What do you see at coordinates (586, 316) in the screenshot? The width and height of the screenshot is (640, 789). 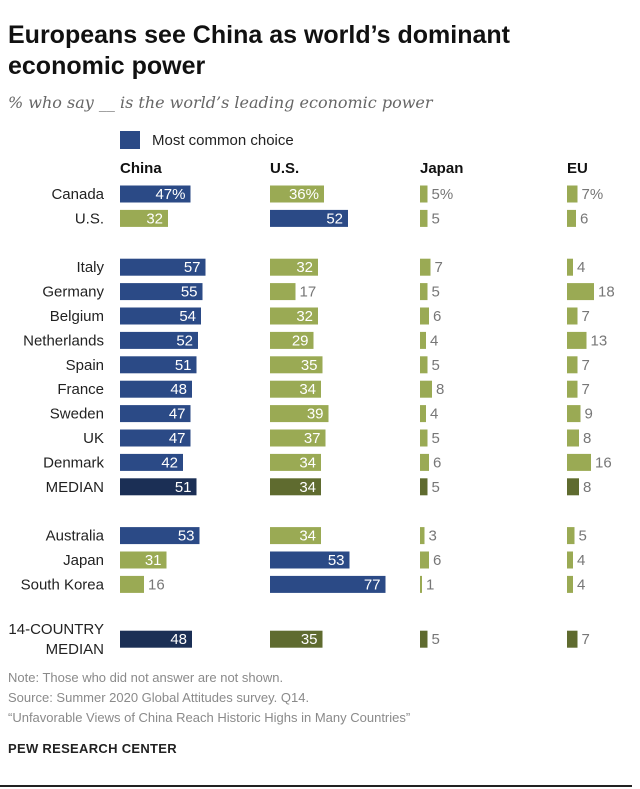 I see `data-label-belgium-eu: 7` at bounding box center [586, 316].